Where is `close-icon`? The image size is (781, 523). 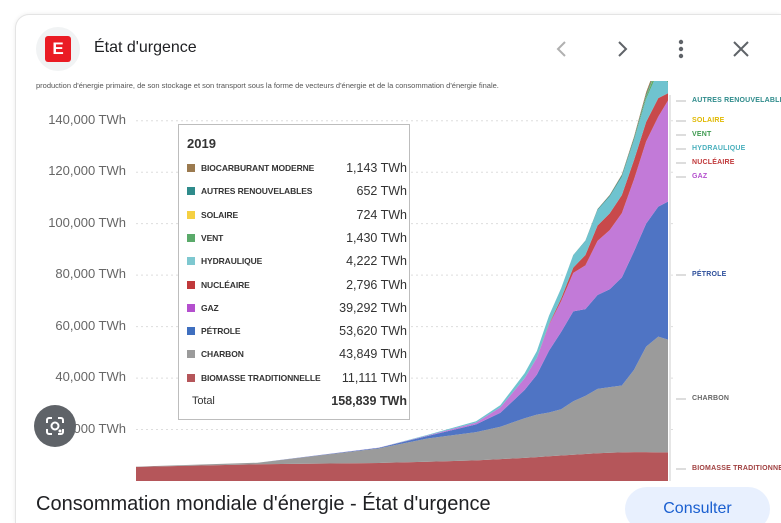 close-icon is located at coordinates (741, 49).